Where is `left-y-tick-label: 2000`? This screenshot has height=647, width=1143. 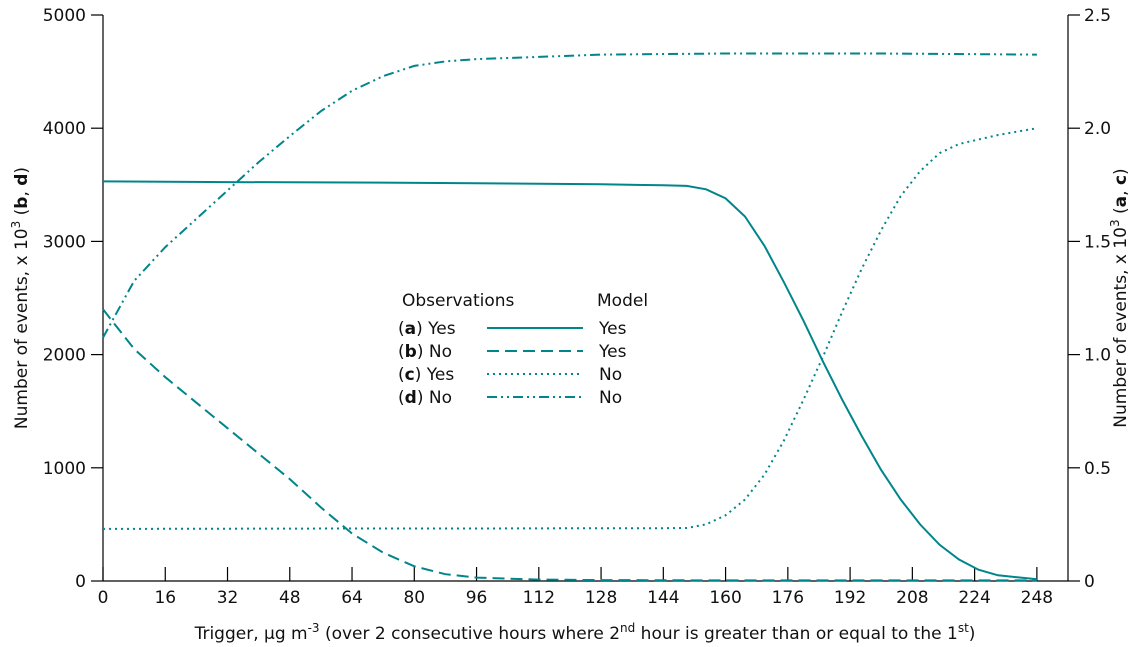 left-y-tick-label: 2000 is located at coordinates (64, 356).